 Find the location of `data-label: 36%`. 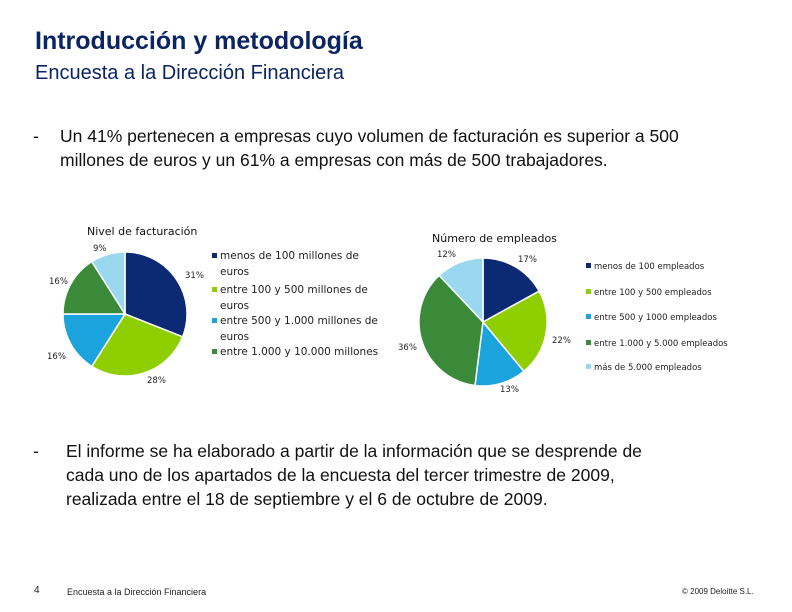

data-label: 36% is located at coordinates (407, 348).